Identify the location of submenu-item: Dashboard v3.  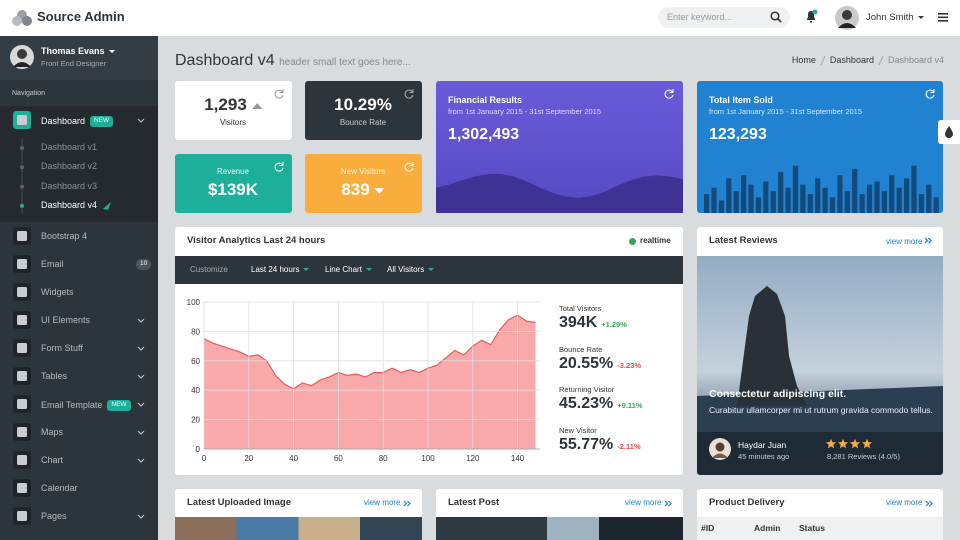
(69, 185).